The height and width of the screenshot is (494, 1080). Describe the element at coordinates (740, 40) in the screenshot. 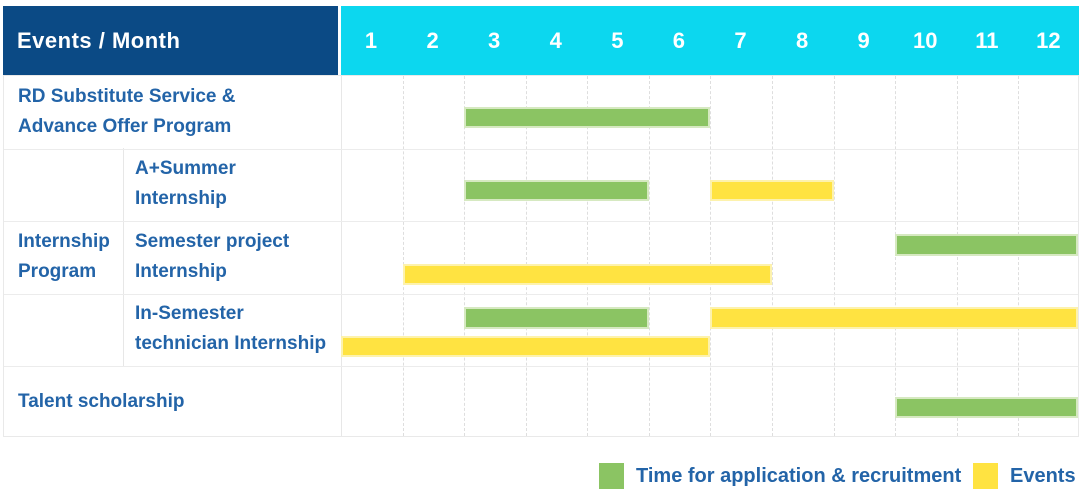

I see `month-tick: 7` at that location.